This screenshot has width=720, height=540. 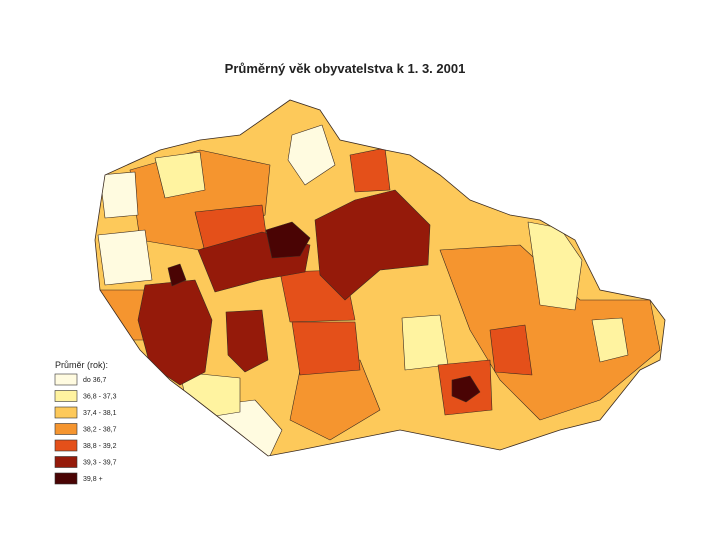 I want to click on legend-label: 39,8 +, so click(x=93, y=479).